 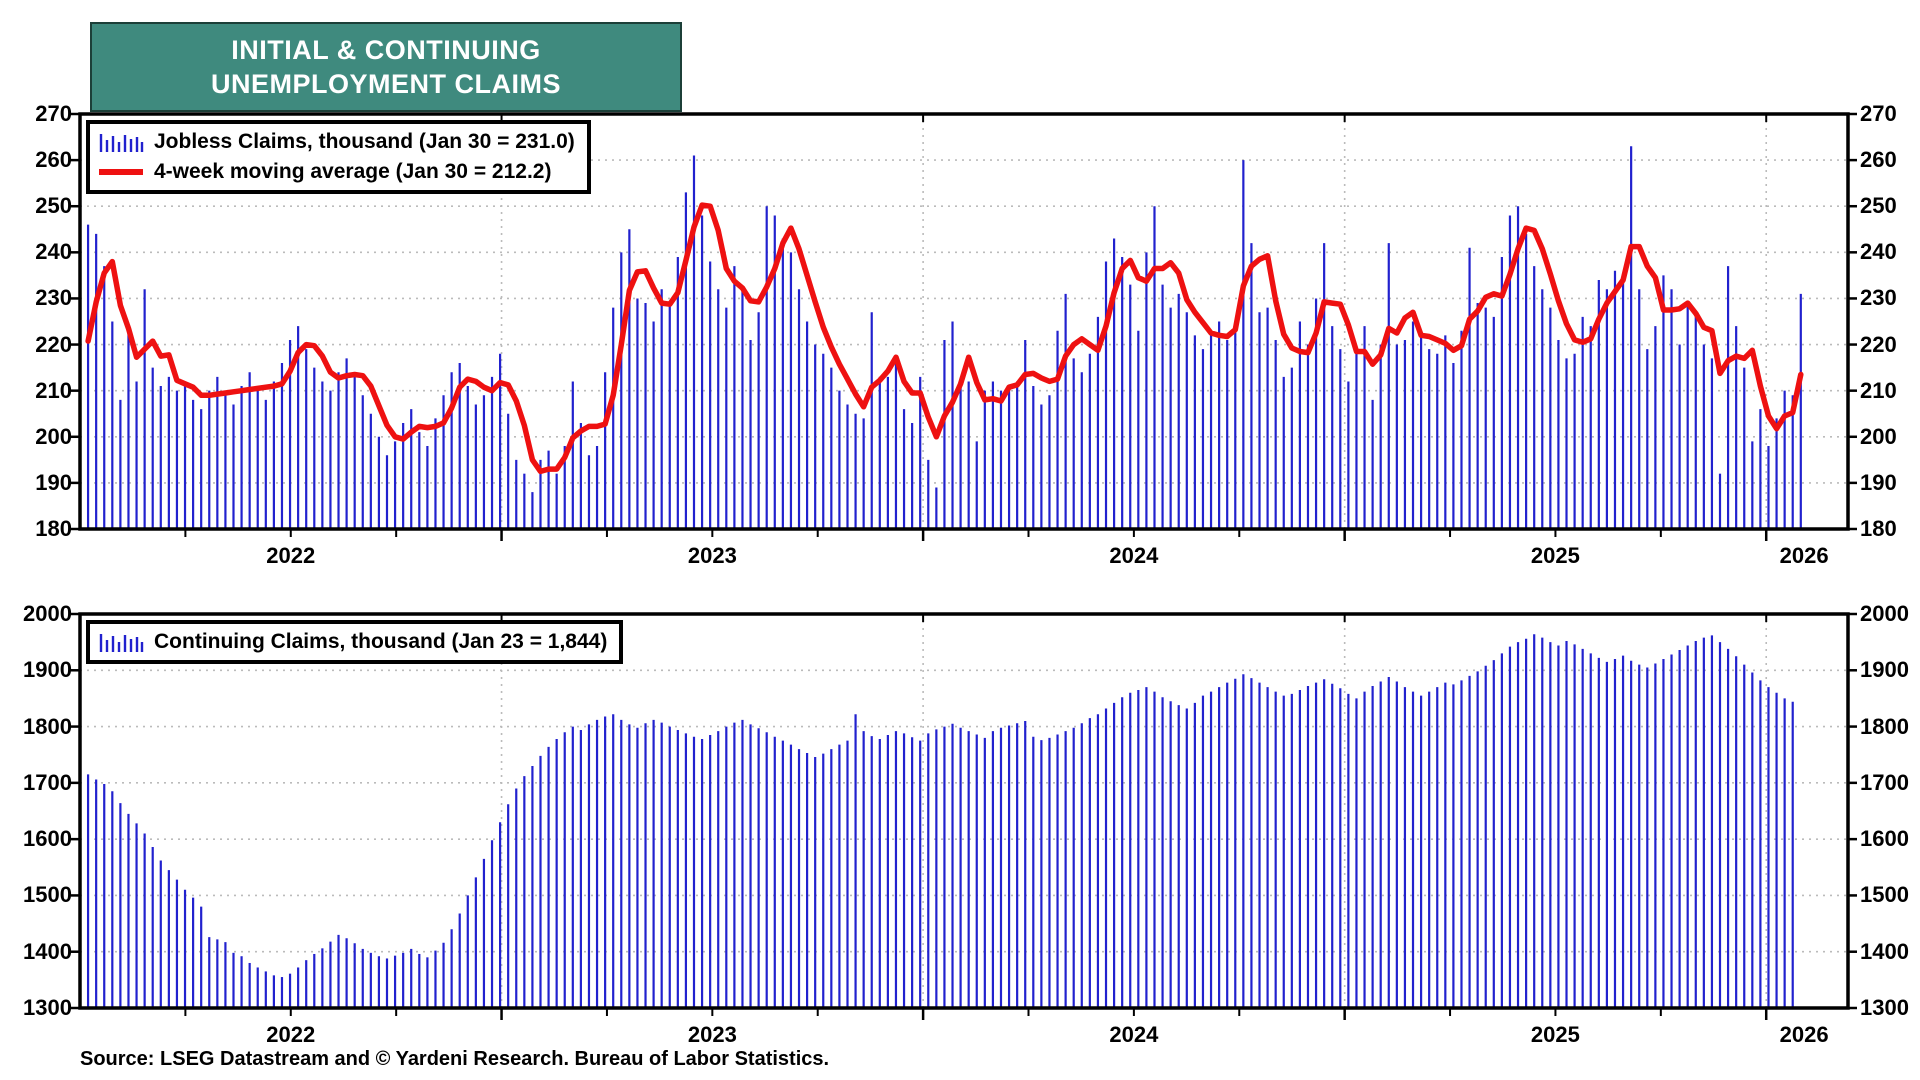 What do you see at coordinates (53, 436) in the screenshot?
I see `initial_claims-ytick-label-left: 200` at bounding box center [53, 436].